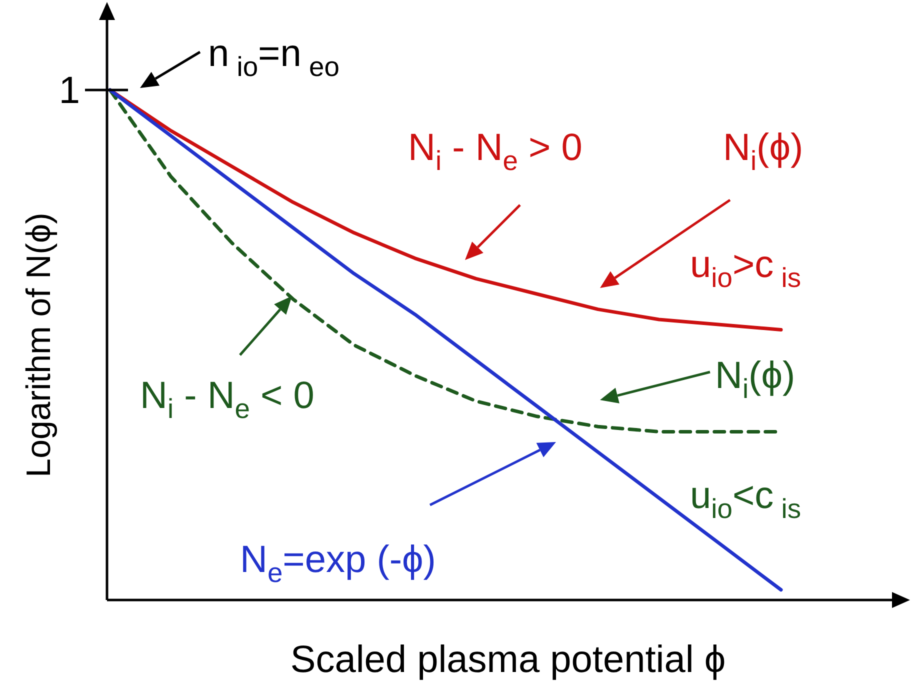 This screenshot has width=920, height=688. I want to click on x-axis-title: Scaled plasma potential ϕ, so click(508, 660).